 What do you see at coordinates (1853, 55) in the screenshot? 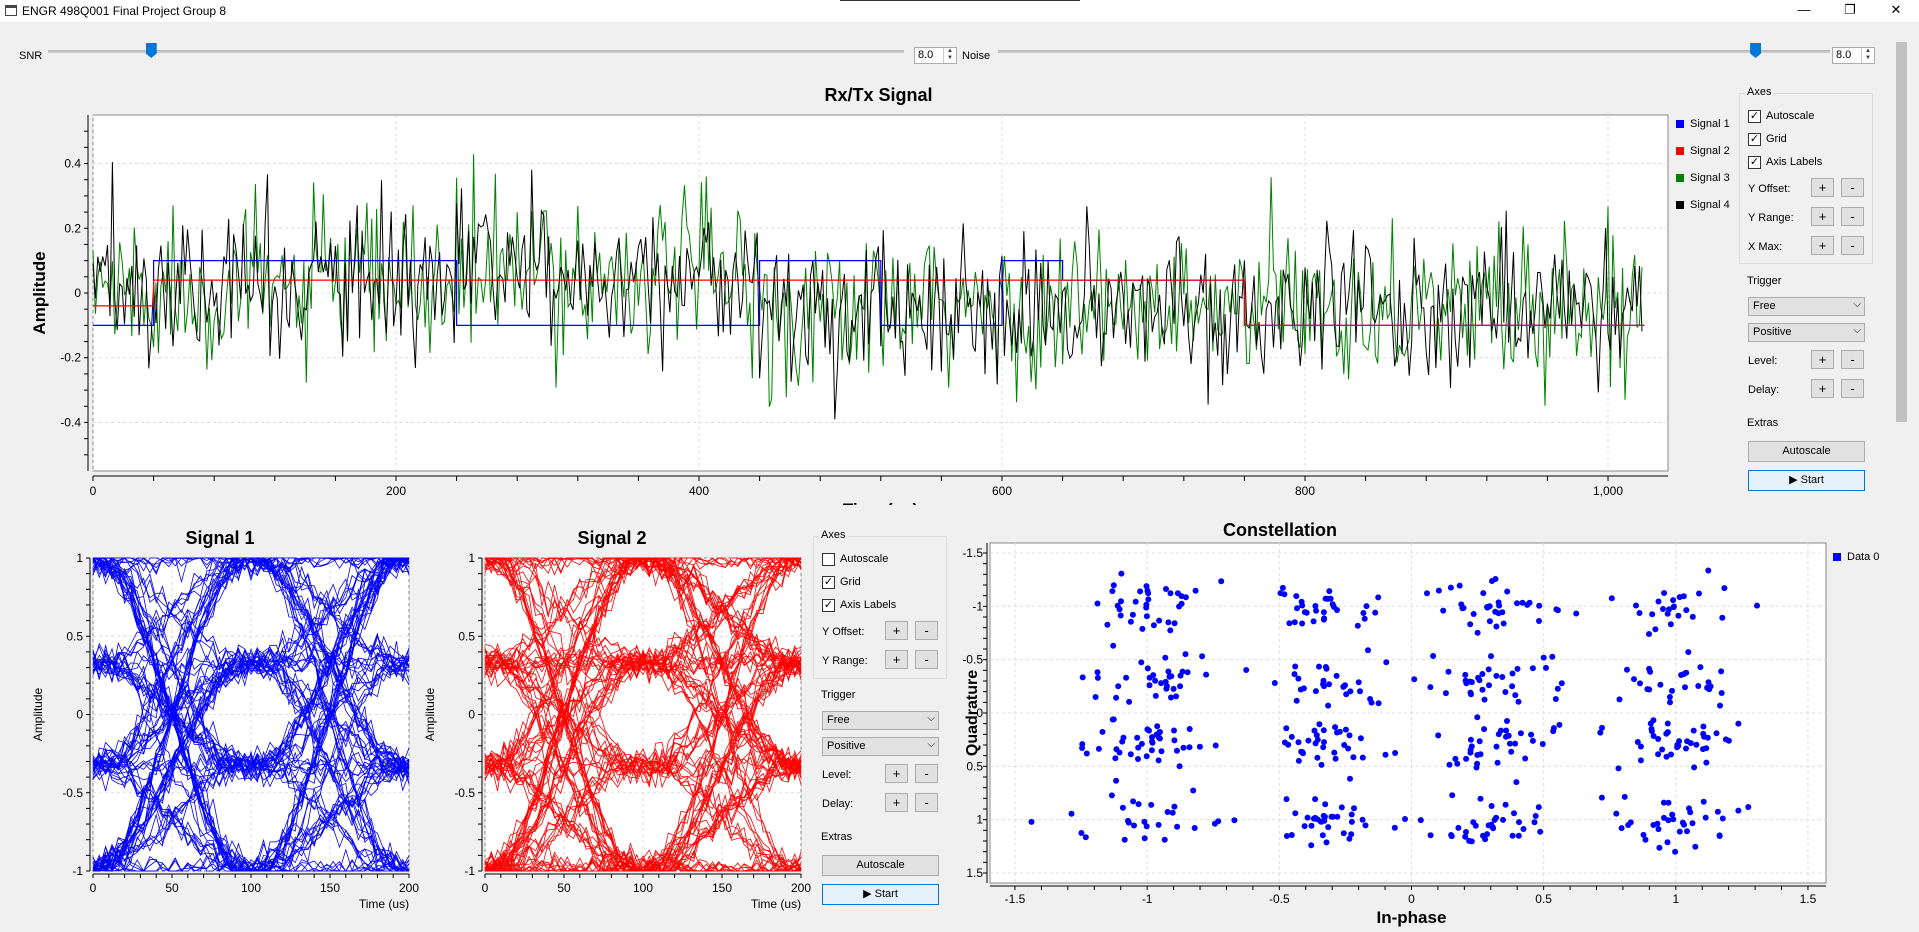
I see `noise-spinbox: 8.0 ▲ ▼` at bounding box center [1853, 55].